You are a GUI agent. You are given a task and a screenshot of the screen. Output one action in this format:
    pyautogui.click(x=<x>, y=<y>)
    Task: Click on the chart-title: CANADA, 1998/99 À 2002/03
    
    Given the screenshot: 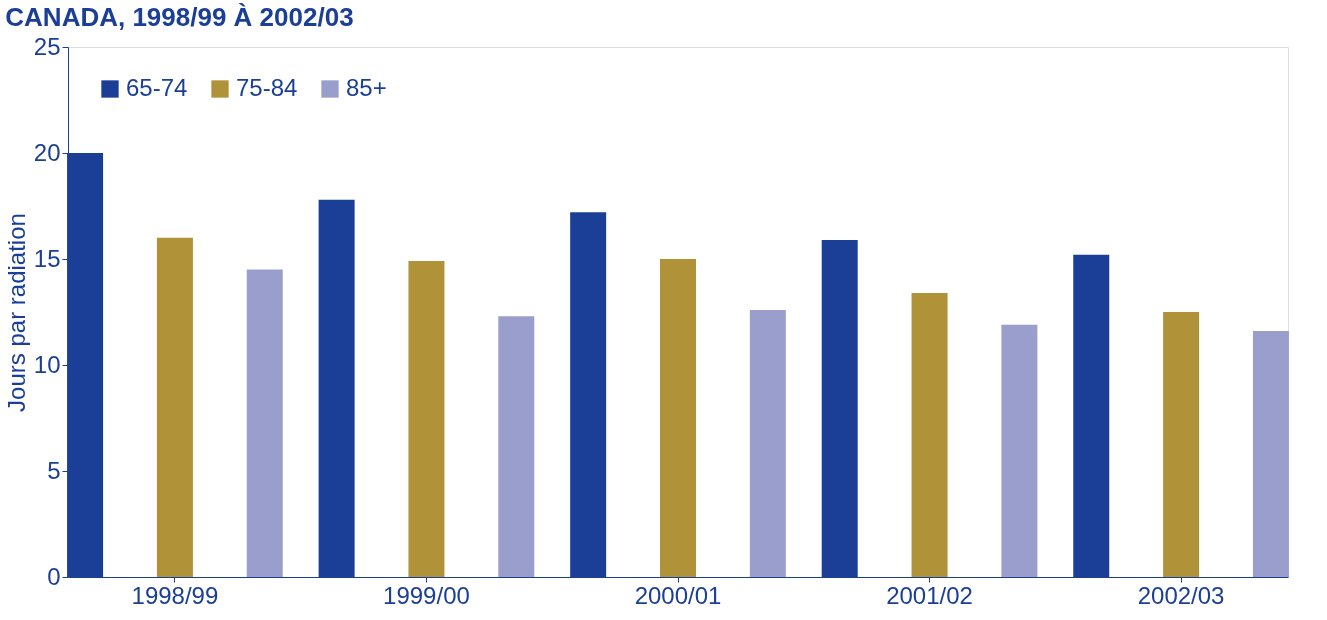 What is the action you would take?
    pyautogui.click(x=179, y=17)
    